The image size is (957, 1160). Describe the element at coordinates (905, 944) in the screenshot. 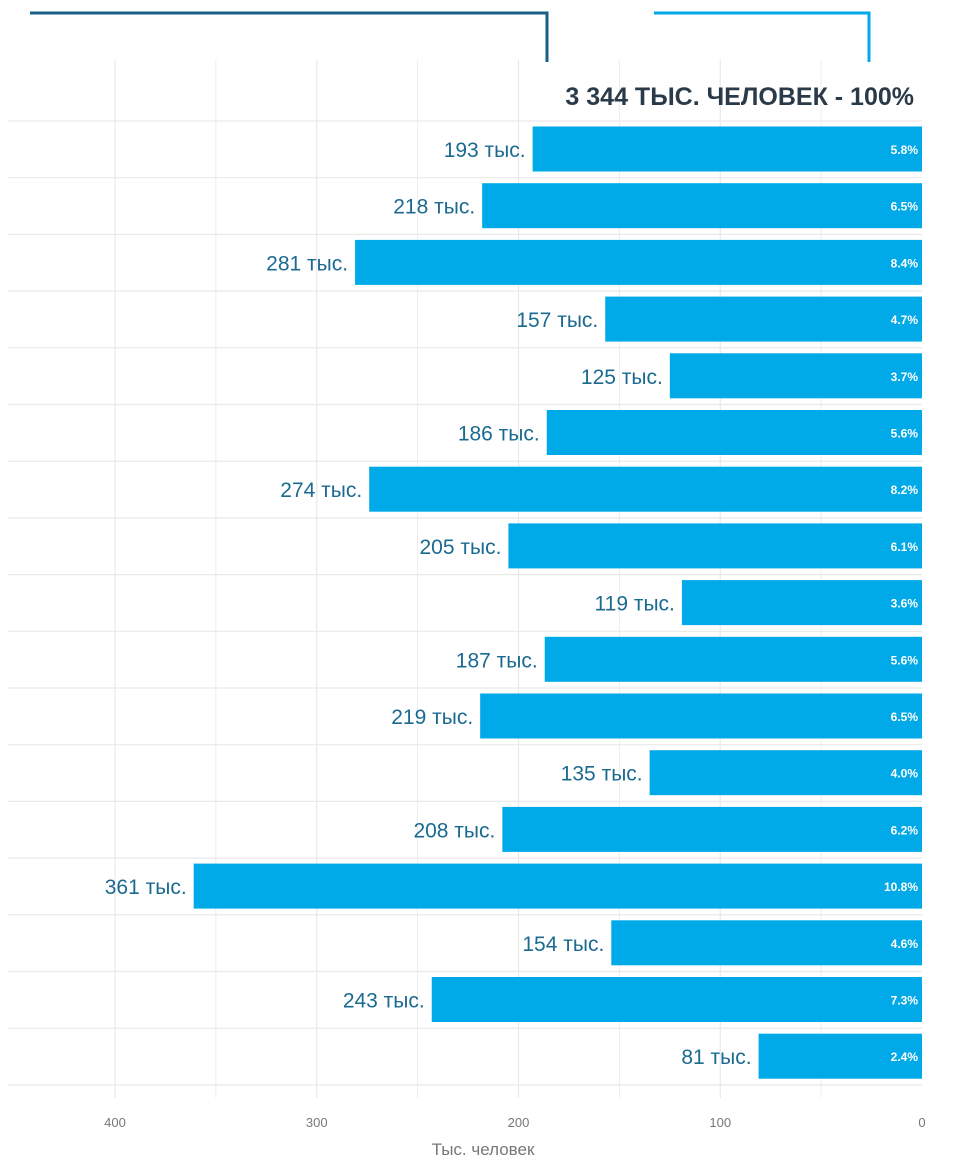

I see `bar-percent-label: 4.6%` at that location.